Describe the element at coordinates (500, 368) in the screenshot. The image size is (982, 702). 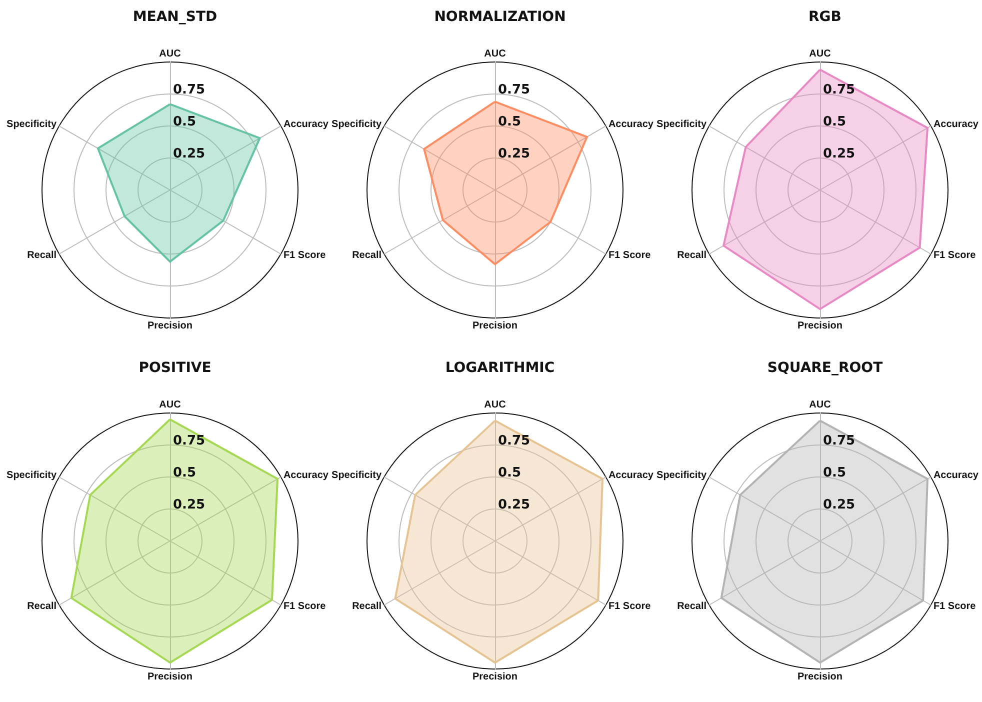
I see `chart-title: LOGARITHMIC` at that location.